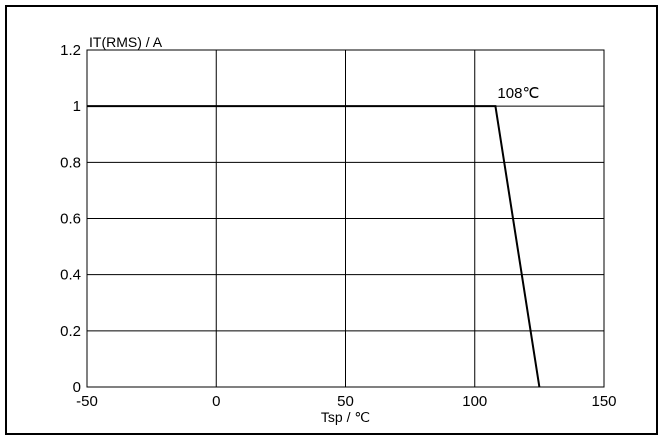 The image size is (665, 437). I want to click on y-tick-label: 0.2, so click(70, 331).